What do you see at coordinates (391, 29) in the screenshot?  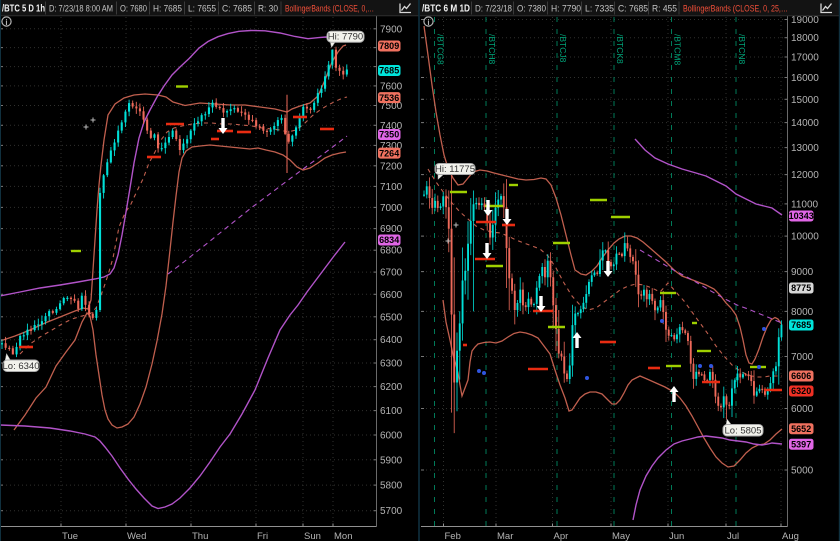 I see `svg-text: 7900` at bounding box center [391, 29].